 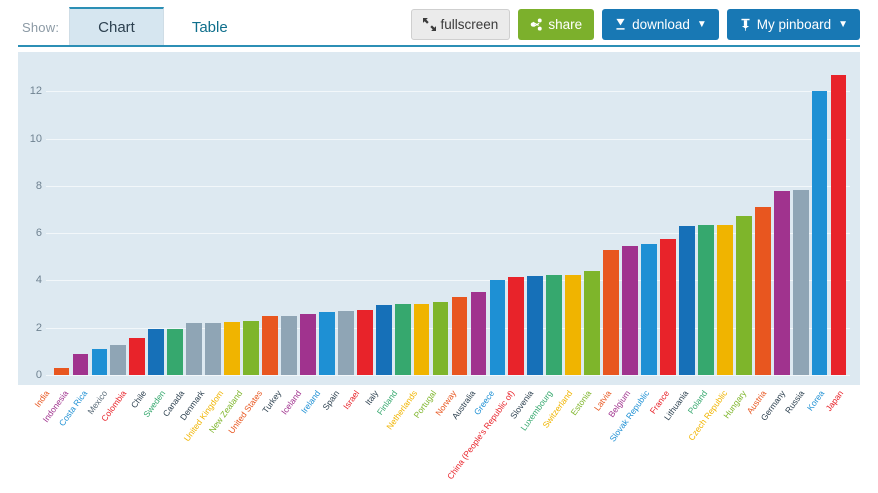 I want to click on y-axis-tick-label: 4, so click(x=38, y=280).